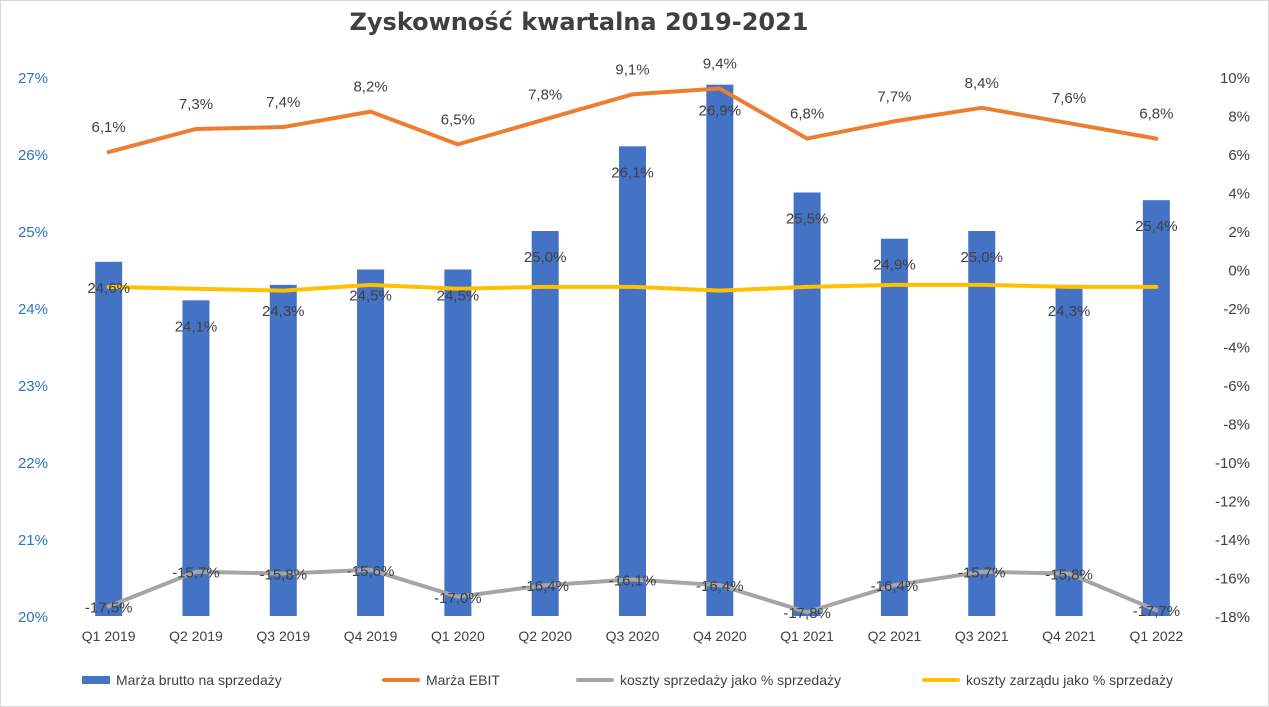 The image size is (1269, 707). Describe the element at coordinates (1232, 502) in the screenshot. I see `right-axis-tick-label: -12%` at that location.